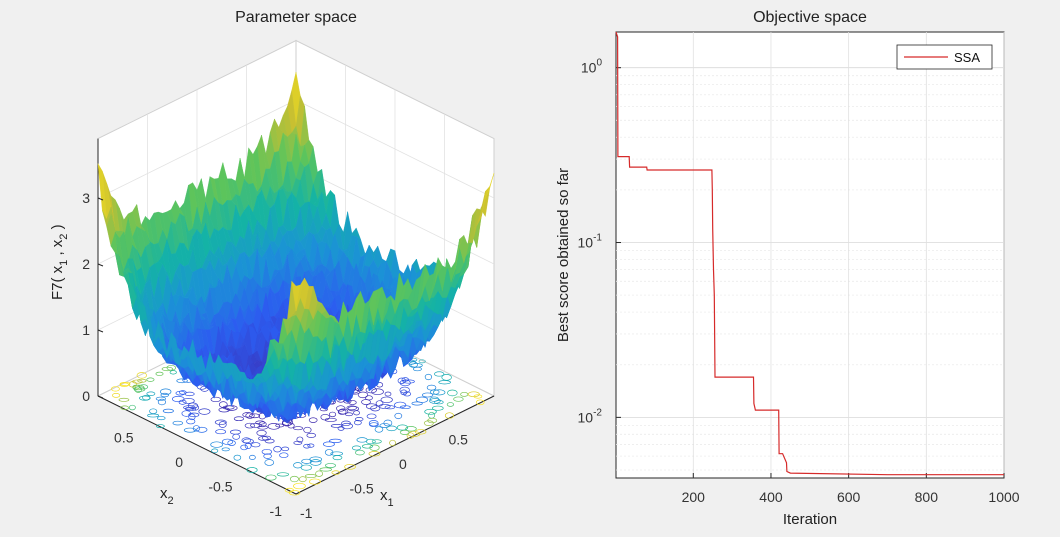 The image size is (1060, 537). What do you see at coordinates (167, 496) in the screenshot?
I see `y-axis-label-x2: x2` at bounding box center [167, 496].